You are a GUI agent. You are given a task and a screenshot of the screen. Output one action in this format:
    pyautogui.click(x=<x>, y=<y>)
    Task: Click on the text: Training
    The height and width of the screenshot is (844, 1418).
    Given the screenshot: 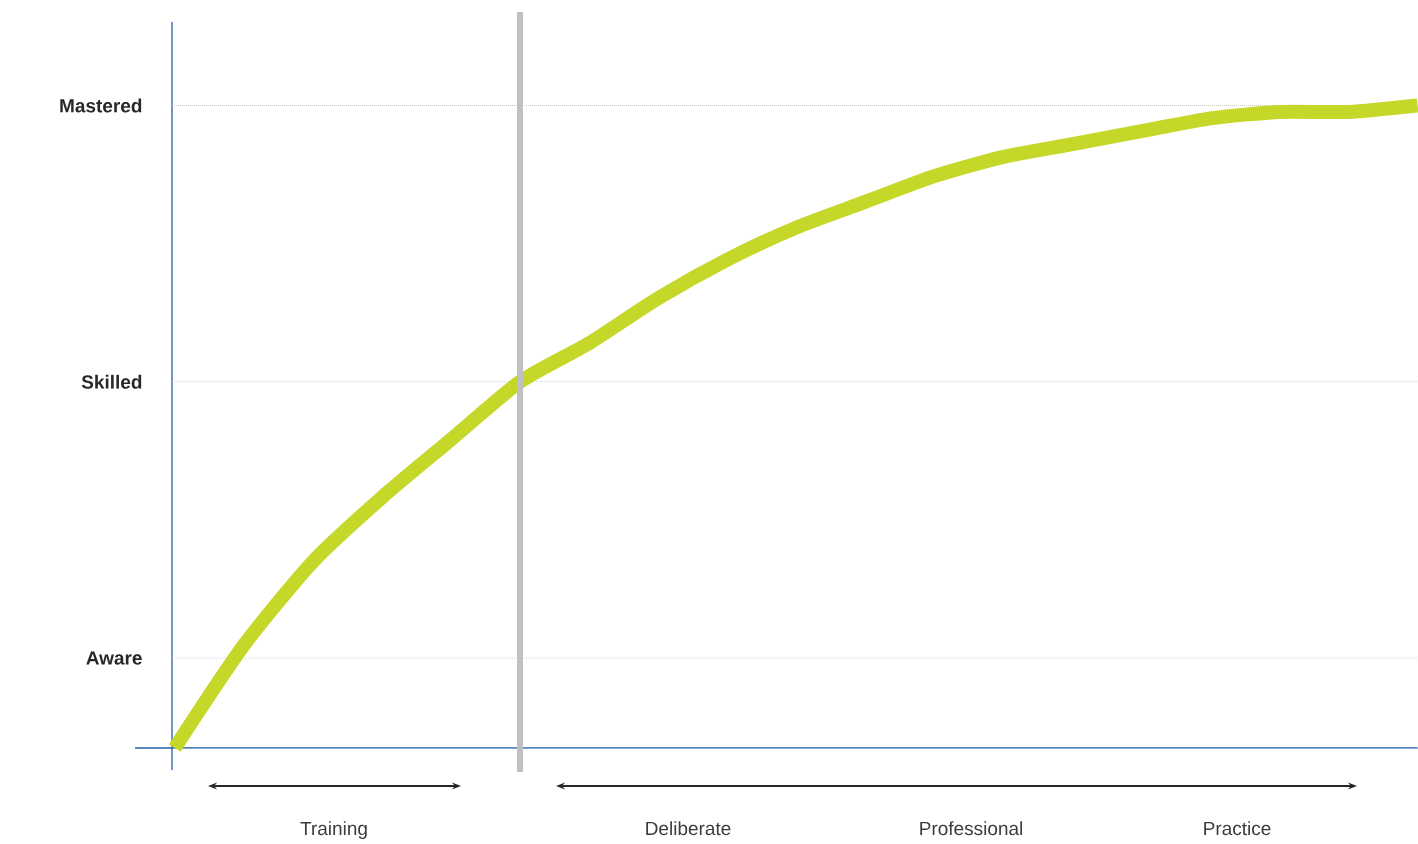 What is the action you would take?
    pyautogui.click(x=333, y=830)
    